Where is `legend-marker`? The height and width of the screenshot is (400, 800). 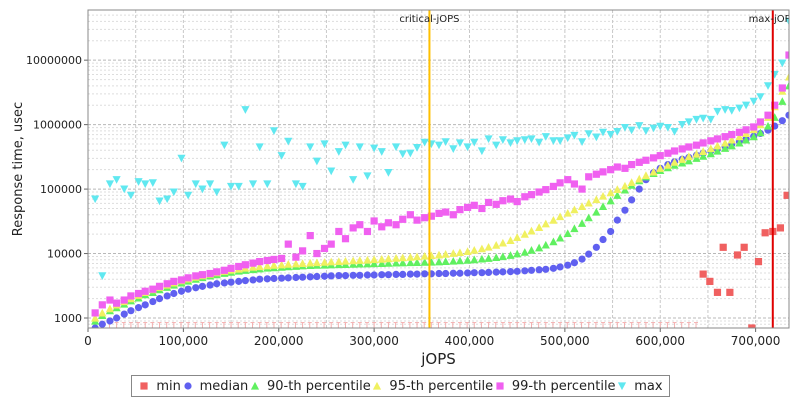
legend-marker is located at coordinates (500, 386).